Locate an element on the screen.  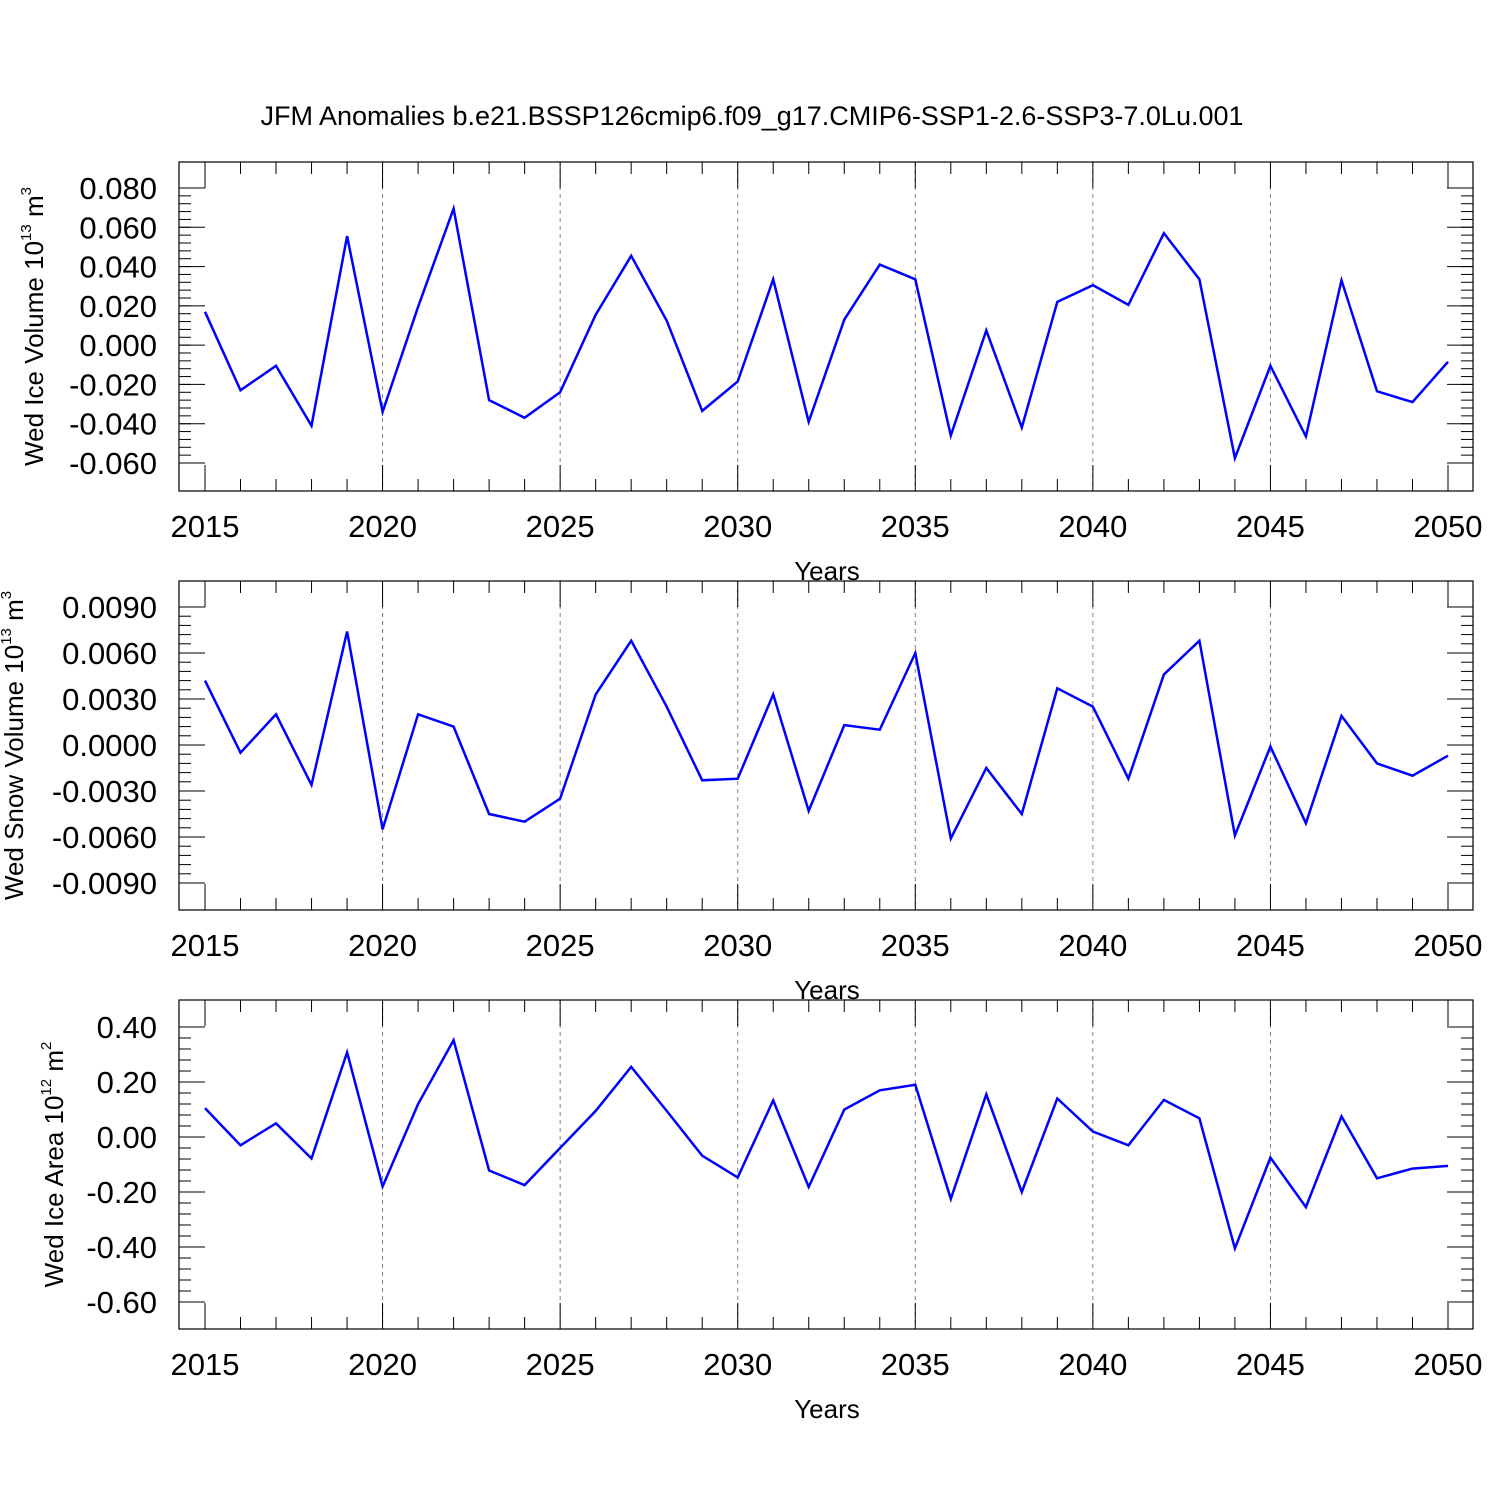
y-tick-label: 0.080 is located at coordinates (118, 188).